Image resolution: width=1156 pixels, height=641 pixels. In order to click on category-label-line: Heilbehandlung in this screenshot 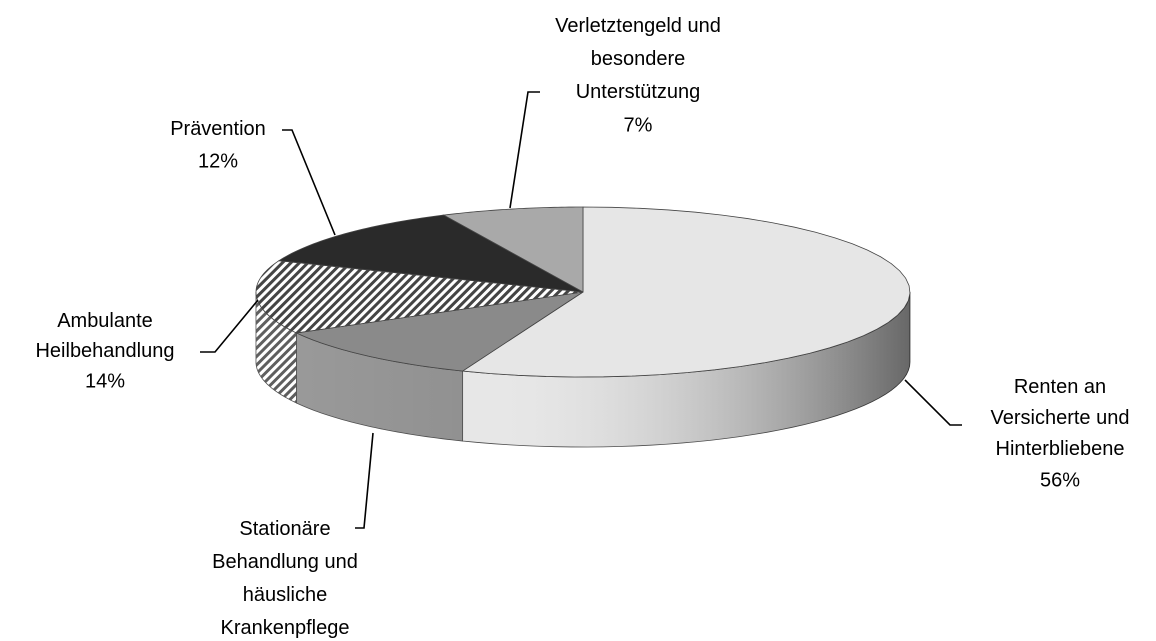, I will do `click(104, 351)`.